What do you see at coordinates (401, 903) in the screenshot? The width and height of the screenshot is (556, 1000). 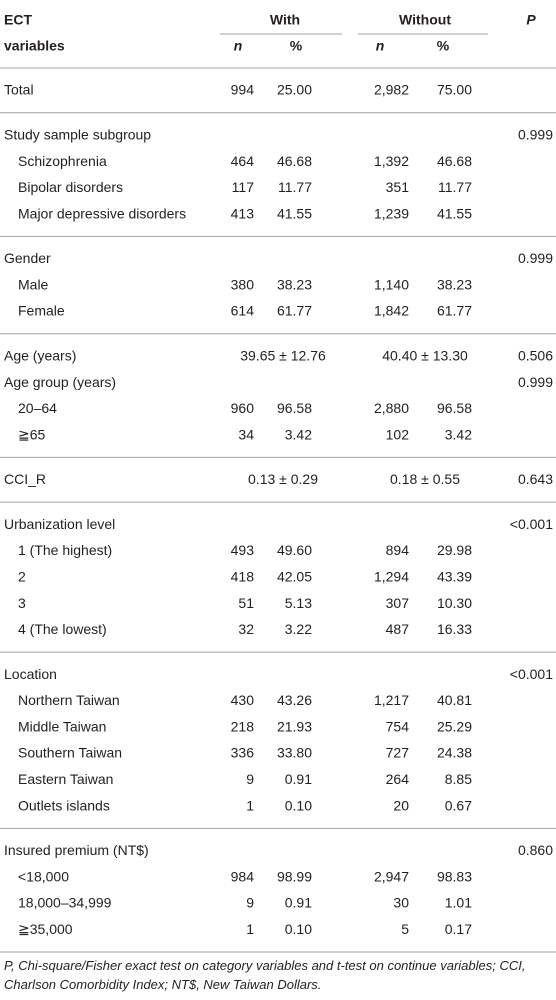 I see `cell: 30` at bounding box center [401, 903].